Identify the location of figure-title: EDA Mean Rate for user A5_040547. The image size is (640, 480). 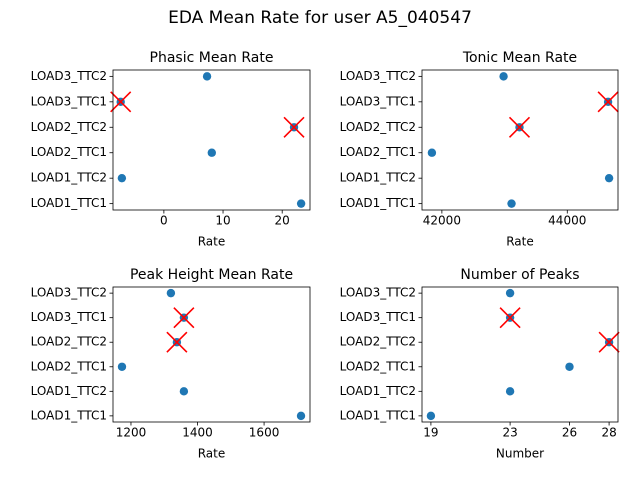
(320, 18).